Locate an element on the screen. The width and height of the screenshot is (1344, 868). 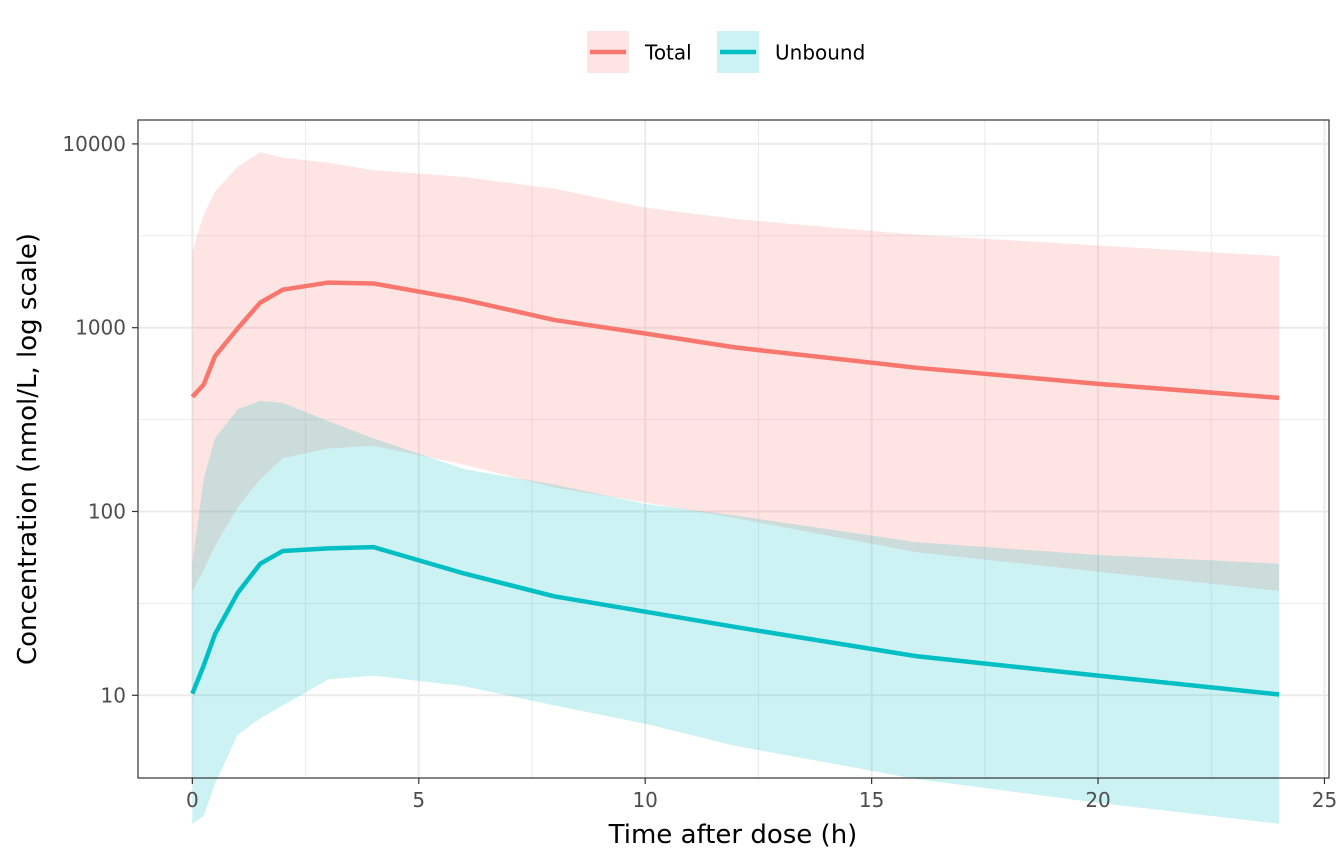
x-tick-label: 15 is located at coordinates (871, 800).